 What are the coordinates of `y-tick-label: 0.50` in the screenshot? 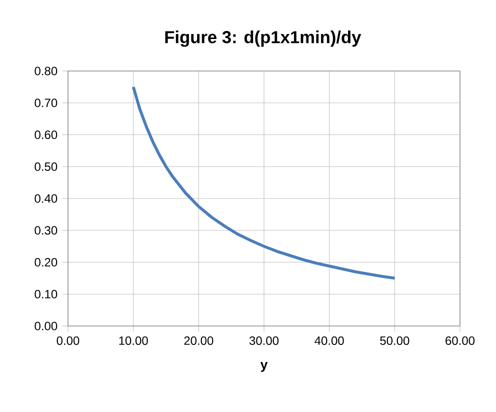 It's located at (46, 166).